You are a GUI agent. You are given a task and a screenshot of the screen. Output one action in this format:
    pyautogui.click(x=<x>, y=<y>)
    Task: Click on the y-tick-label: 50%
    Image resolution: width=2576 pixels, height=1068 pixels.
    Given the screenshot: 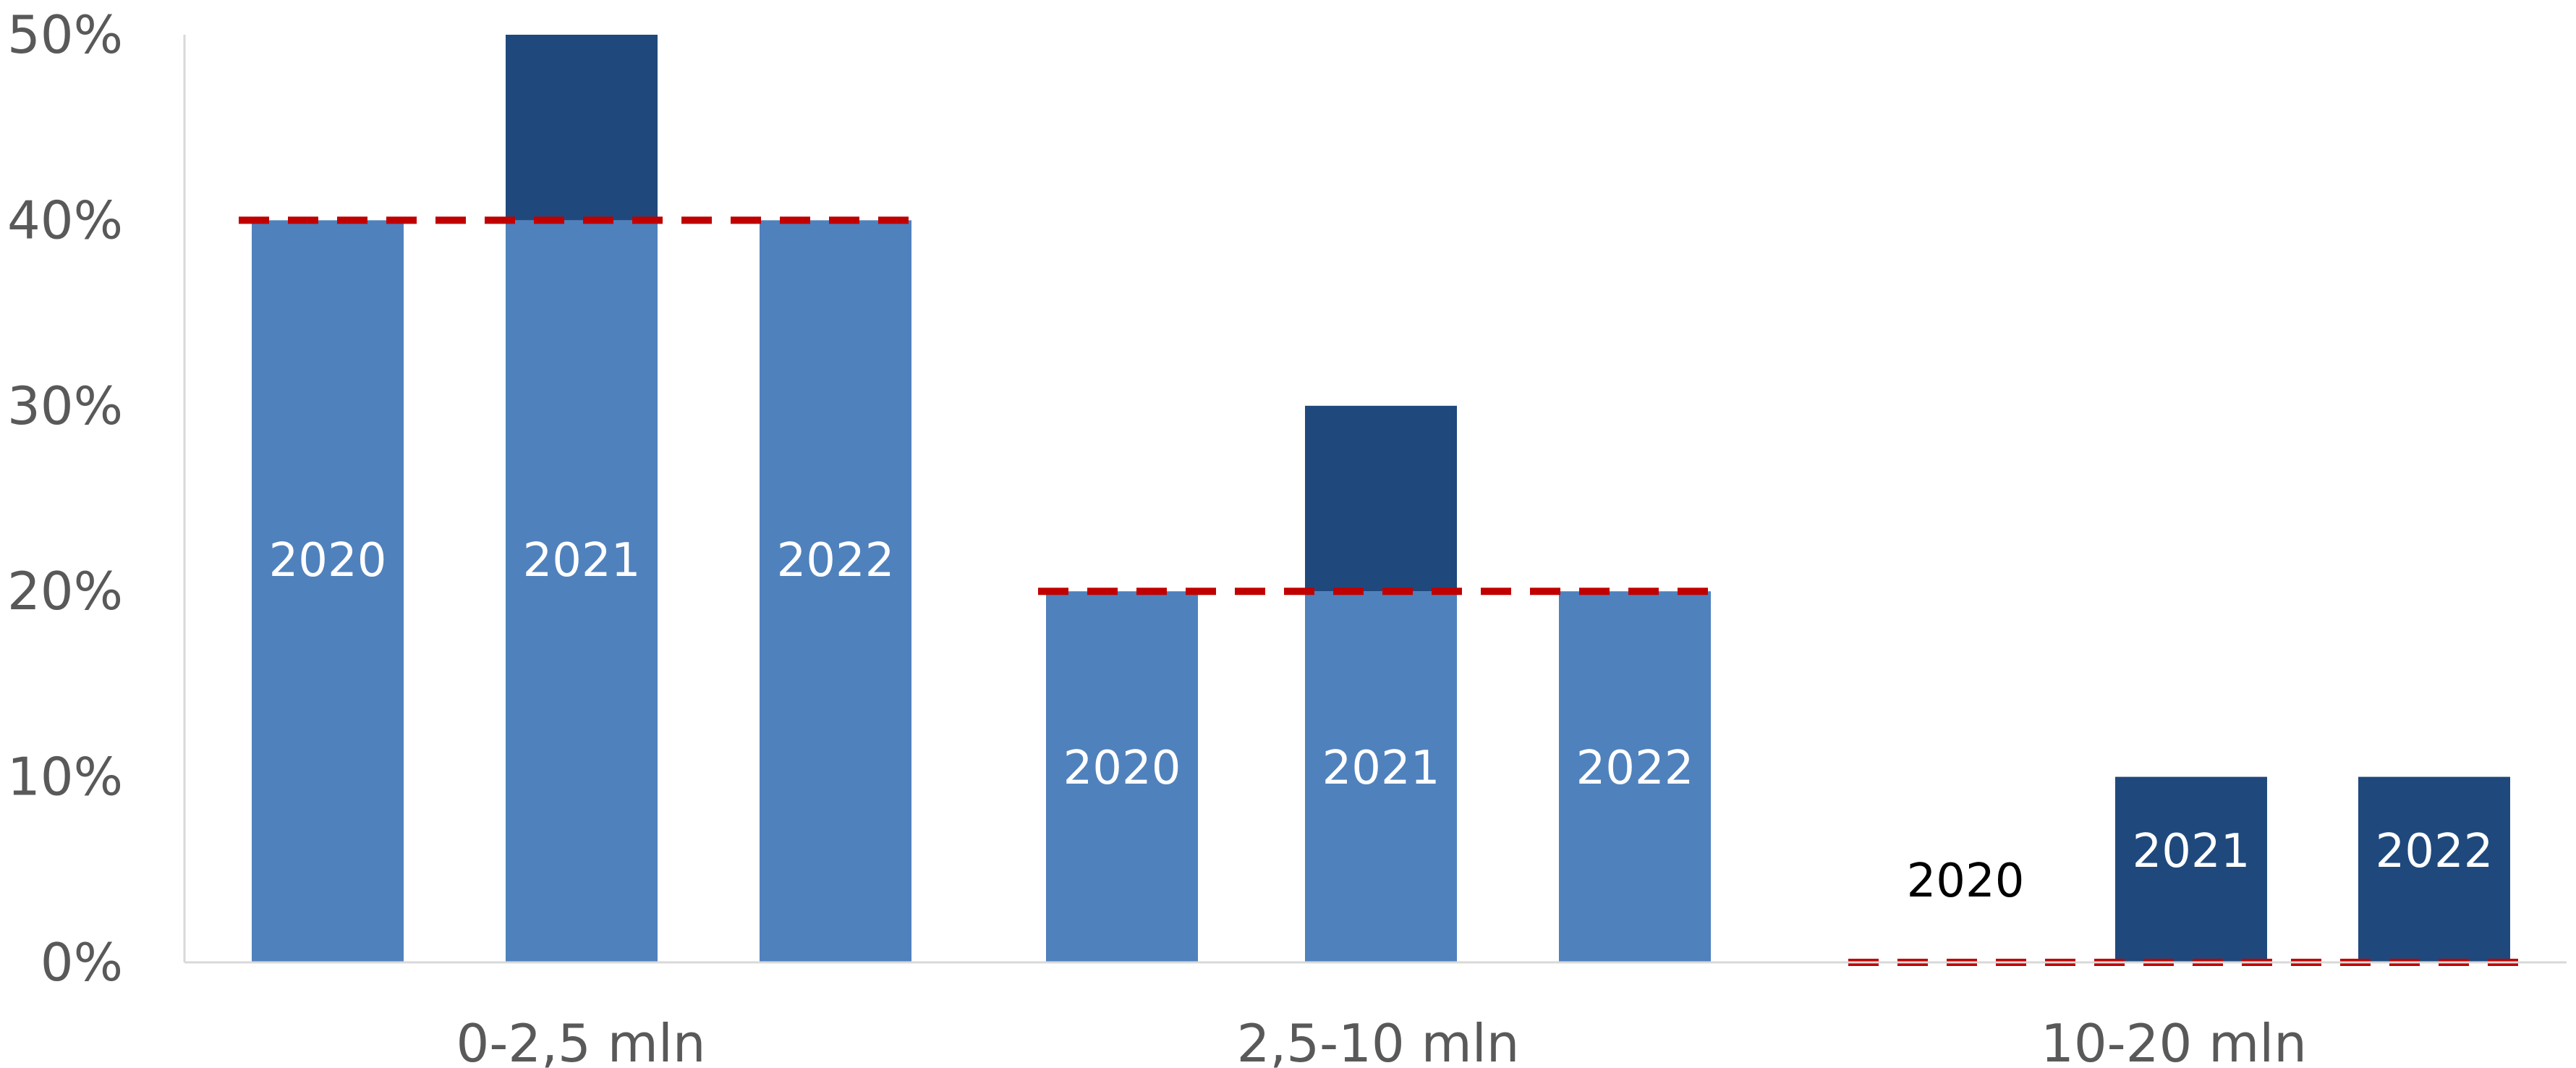 What is the action you would take?
    pyautogui.click(x=65, y=35)
    